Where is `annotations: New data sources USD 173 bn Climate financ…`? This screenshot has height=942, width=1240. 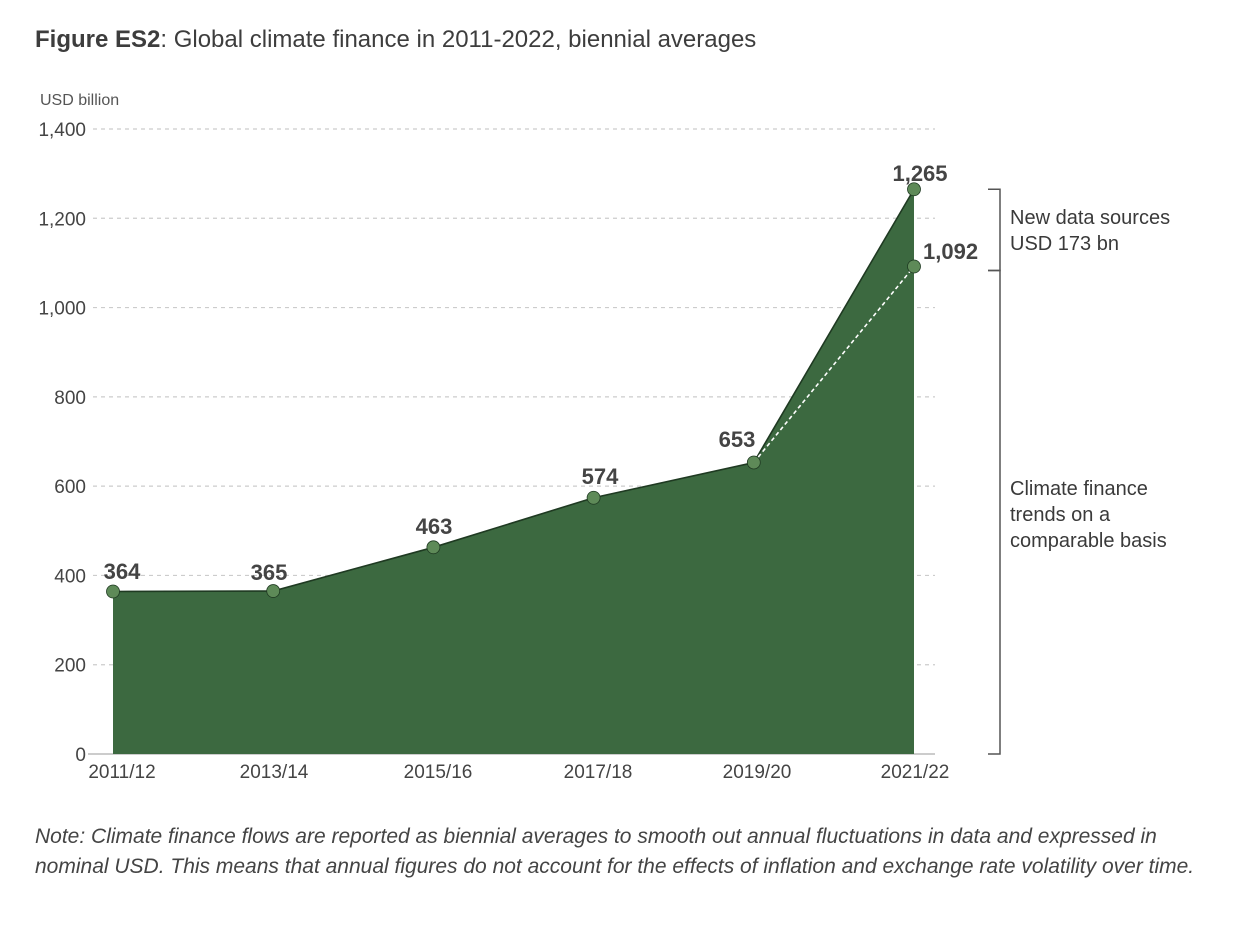 annotations: New data sources USD 173 bn Climate financ… is located at coordinates (1079, 471).